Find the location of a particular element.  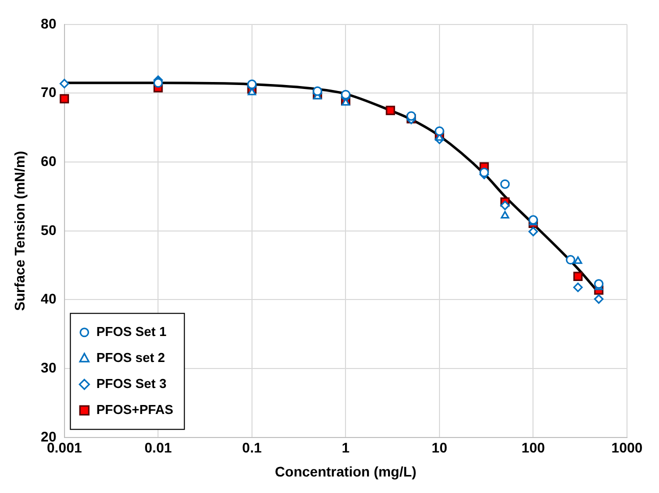

y-tick-label: 80 is located at coordinates (48, 23).